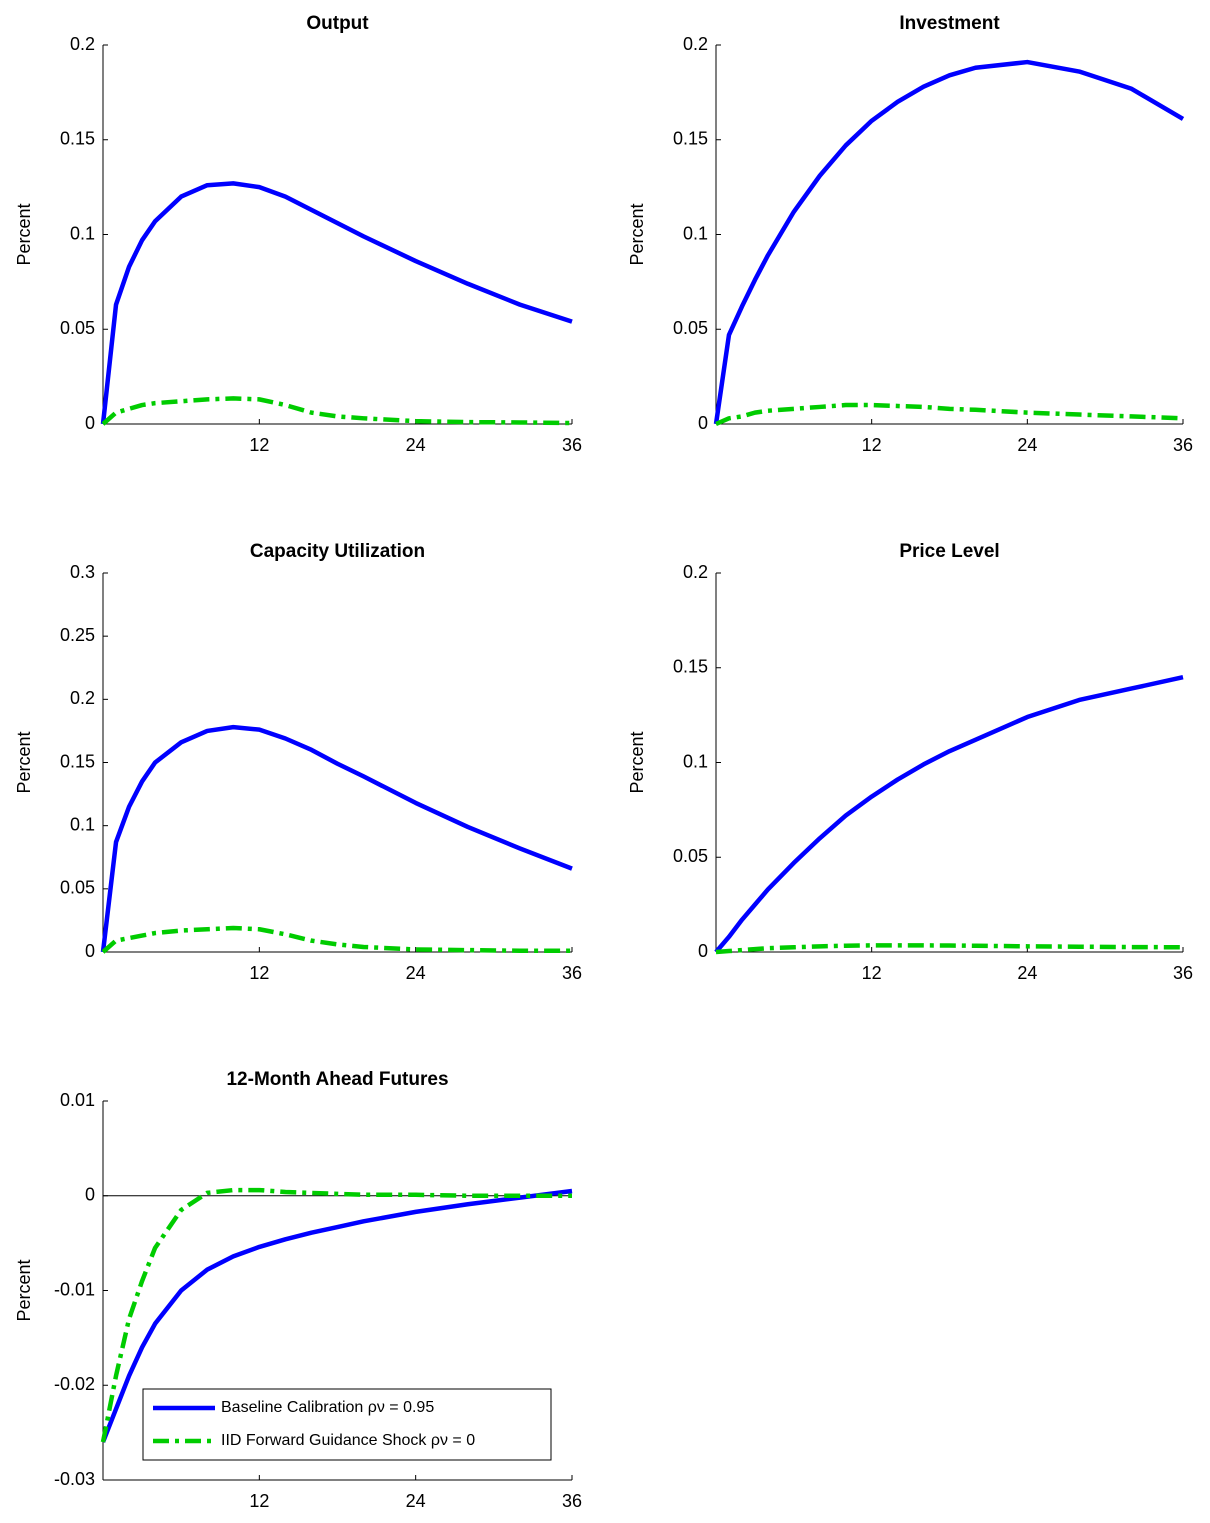 The width and height of the screenshot is (1210, 1523). I want to click on panel: Investment Percent 0 0.05 0.1 0.15 0.2 12 24 36, so click(910, 234).